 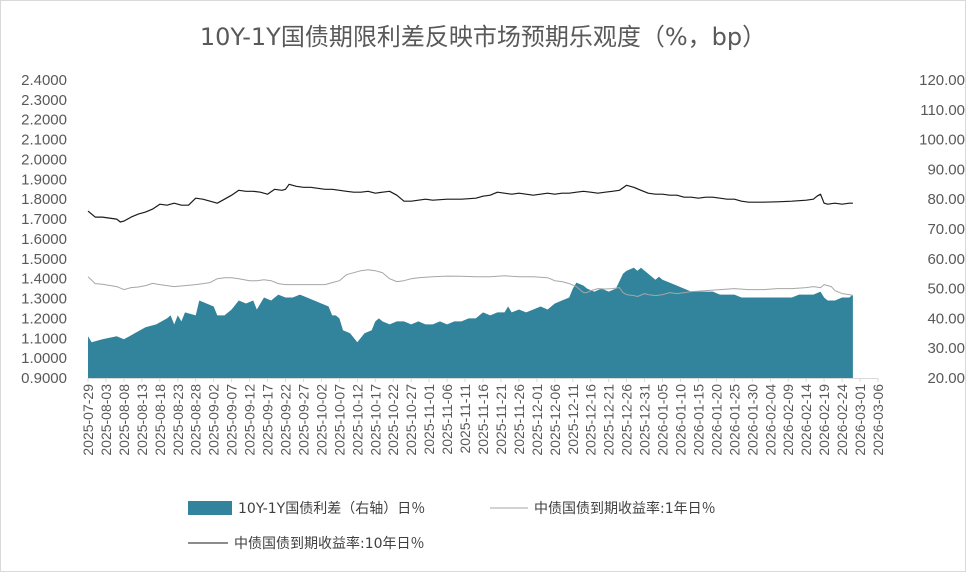 I want to click on x-axis-tick-label: 2025-11-11, so click(x=465, y=419).